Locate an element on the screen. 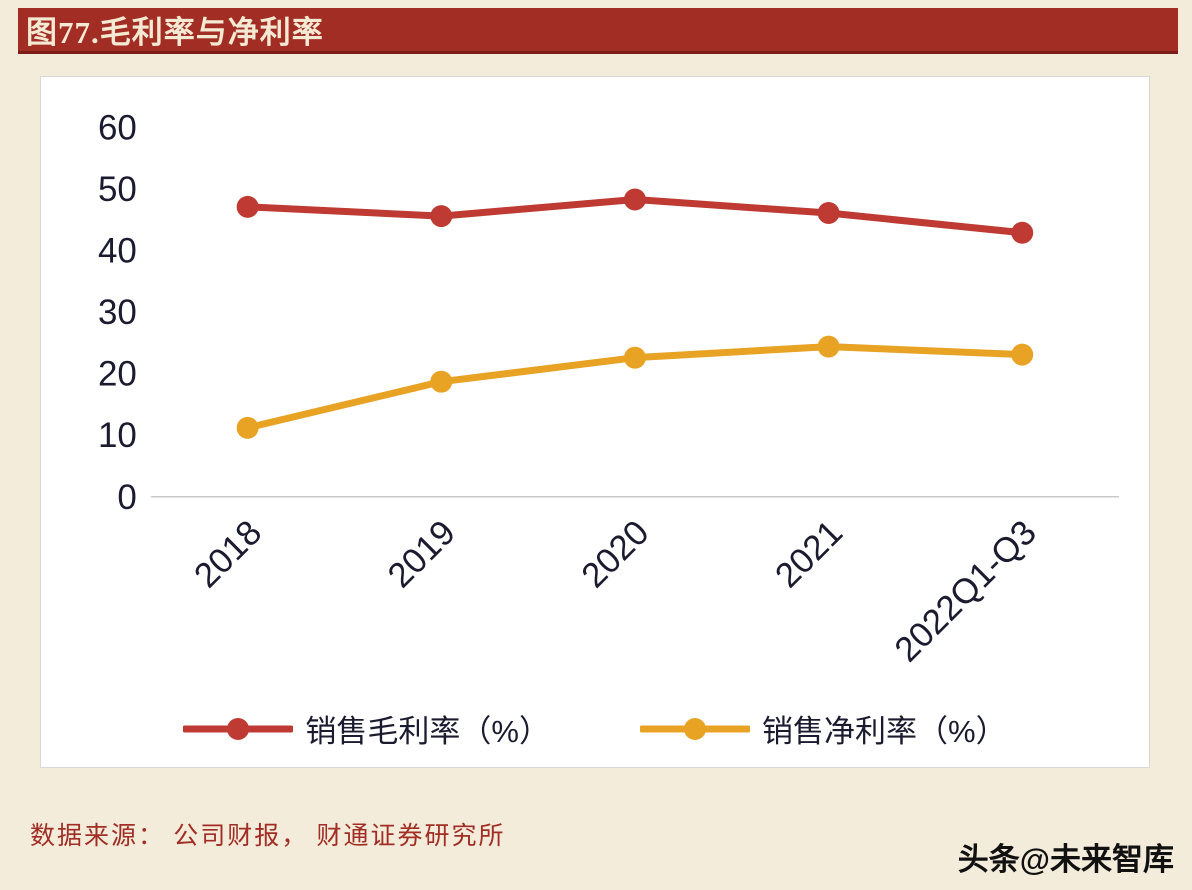  x-tick-label: 2021 is located at coordinates (809, 554).